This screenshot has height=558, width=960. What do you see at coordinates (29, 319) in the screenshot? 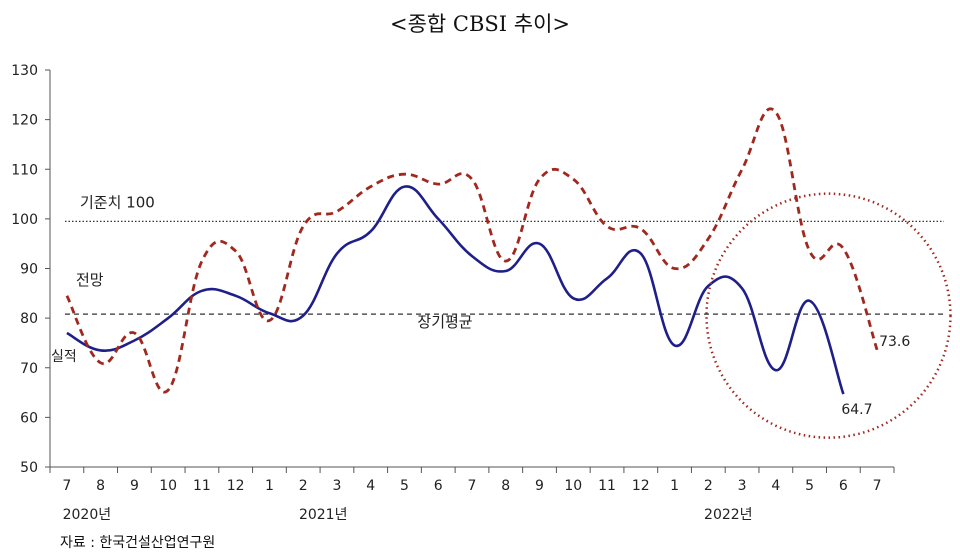
I see `y-tick-label: 80` at bounding box center [29, 319].